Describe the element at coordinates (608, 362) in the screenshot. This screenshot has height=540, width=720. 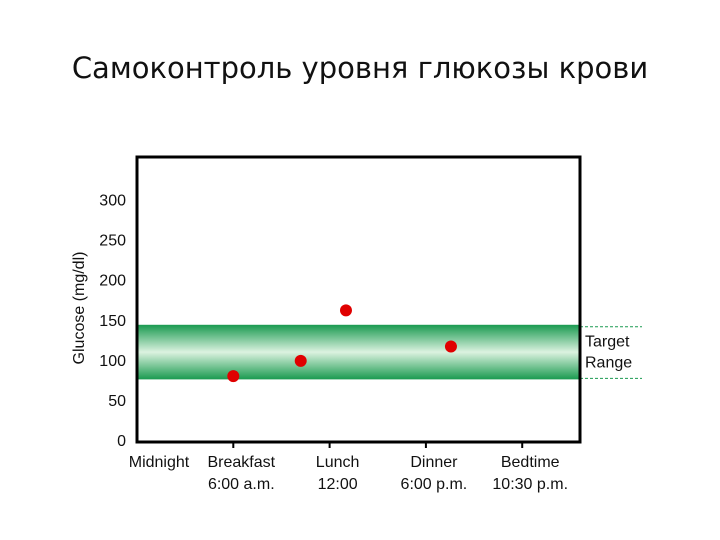
I see `target-label: Range` at that location.